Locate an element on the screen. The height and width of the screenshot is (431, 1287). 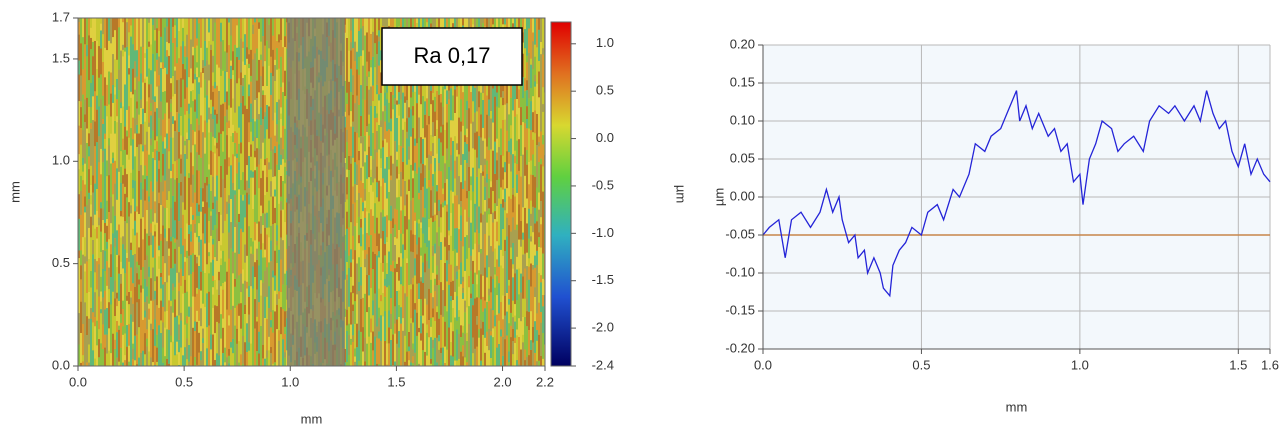
y-tick-label: -0.20 is located at coordinates (740, 347).